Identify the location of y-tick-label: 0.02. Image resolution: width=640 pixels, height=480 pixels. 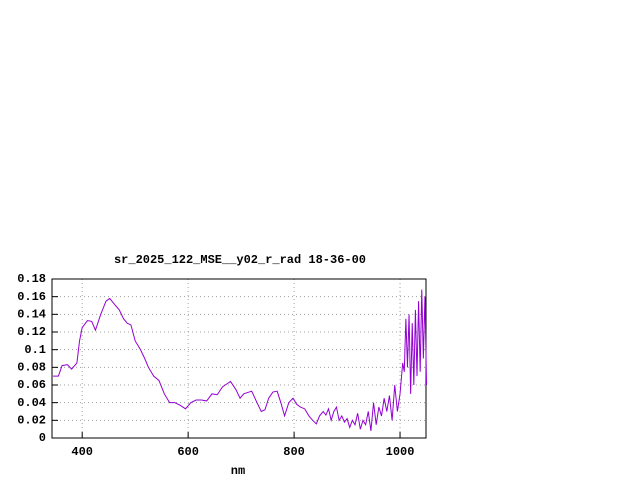
(31, 421).